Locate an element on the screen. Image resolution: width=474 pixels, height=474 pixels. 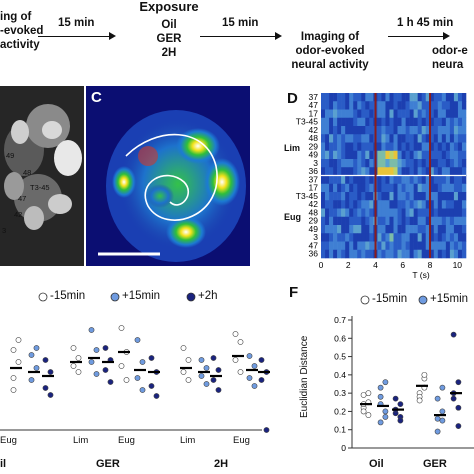
step2-line: Imaging of is located at coordinates (330, 37).